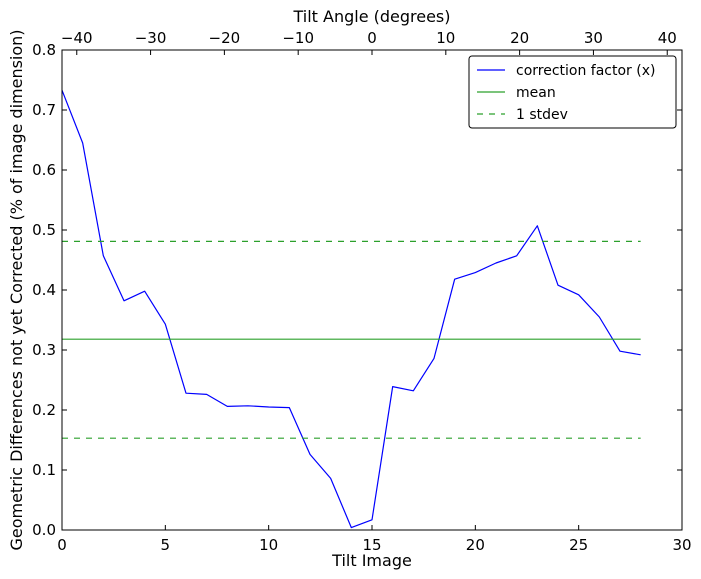  What do you see at coordinates (578, 545) in the screenshot?
I see `x-tick-label: 25` at bounding box center [578, 545].